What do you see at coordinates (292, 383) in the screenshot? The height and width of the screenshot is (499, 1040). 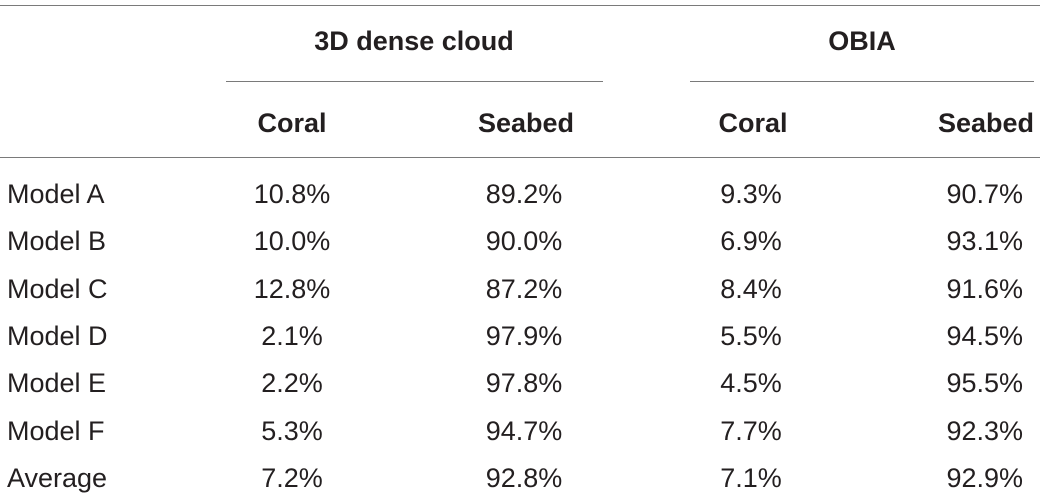 I see `table-cell: 2.2%` at bounding box center [292, 383].